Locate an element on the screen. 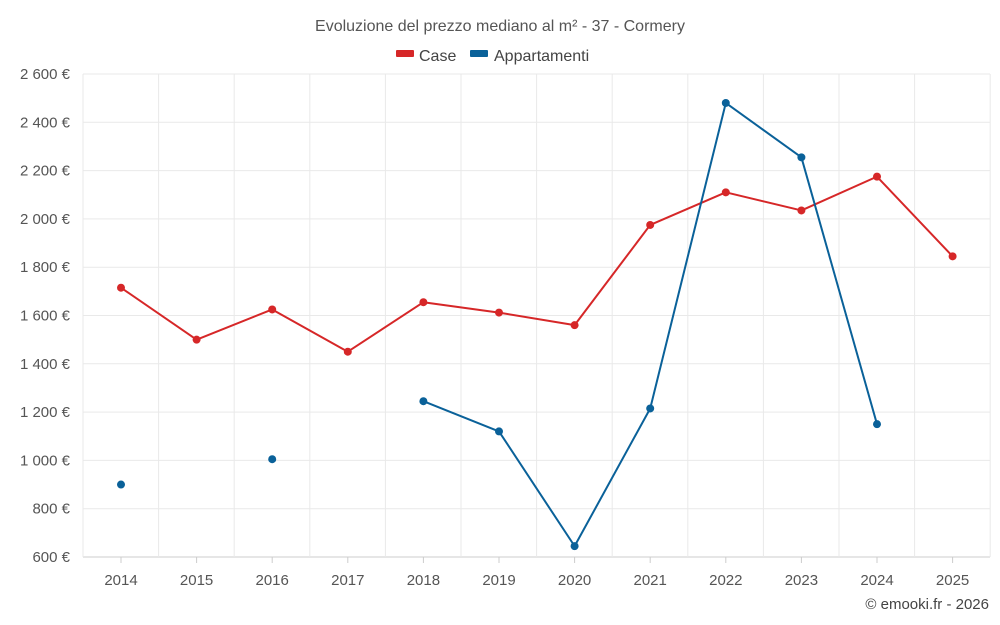  x-tick-label: 2017 is located at coordinates (347, 580).